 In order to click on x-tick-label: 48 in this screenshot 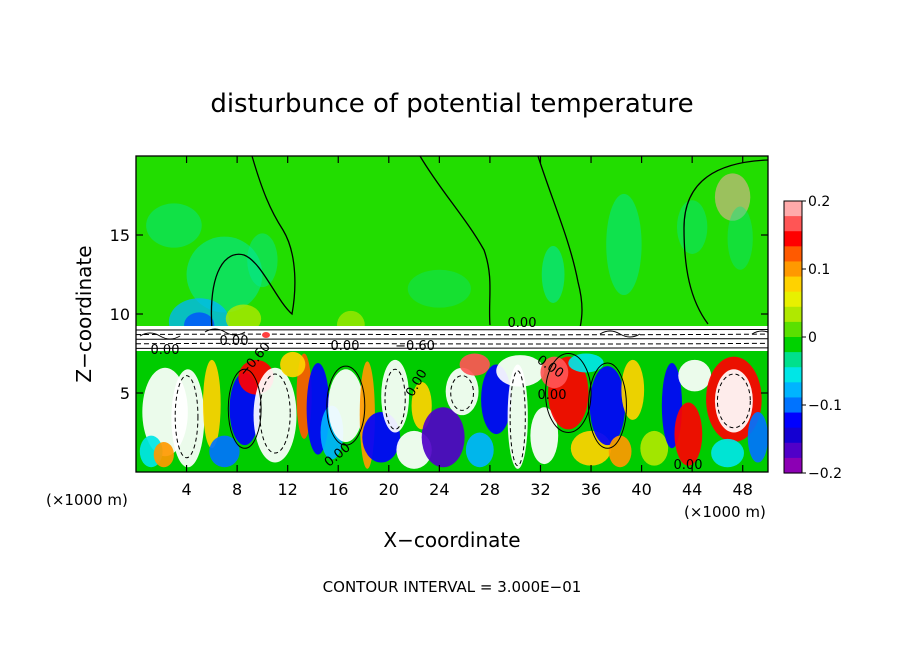, I will do `click(743, 489)`.